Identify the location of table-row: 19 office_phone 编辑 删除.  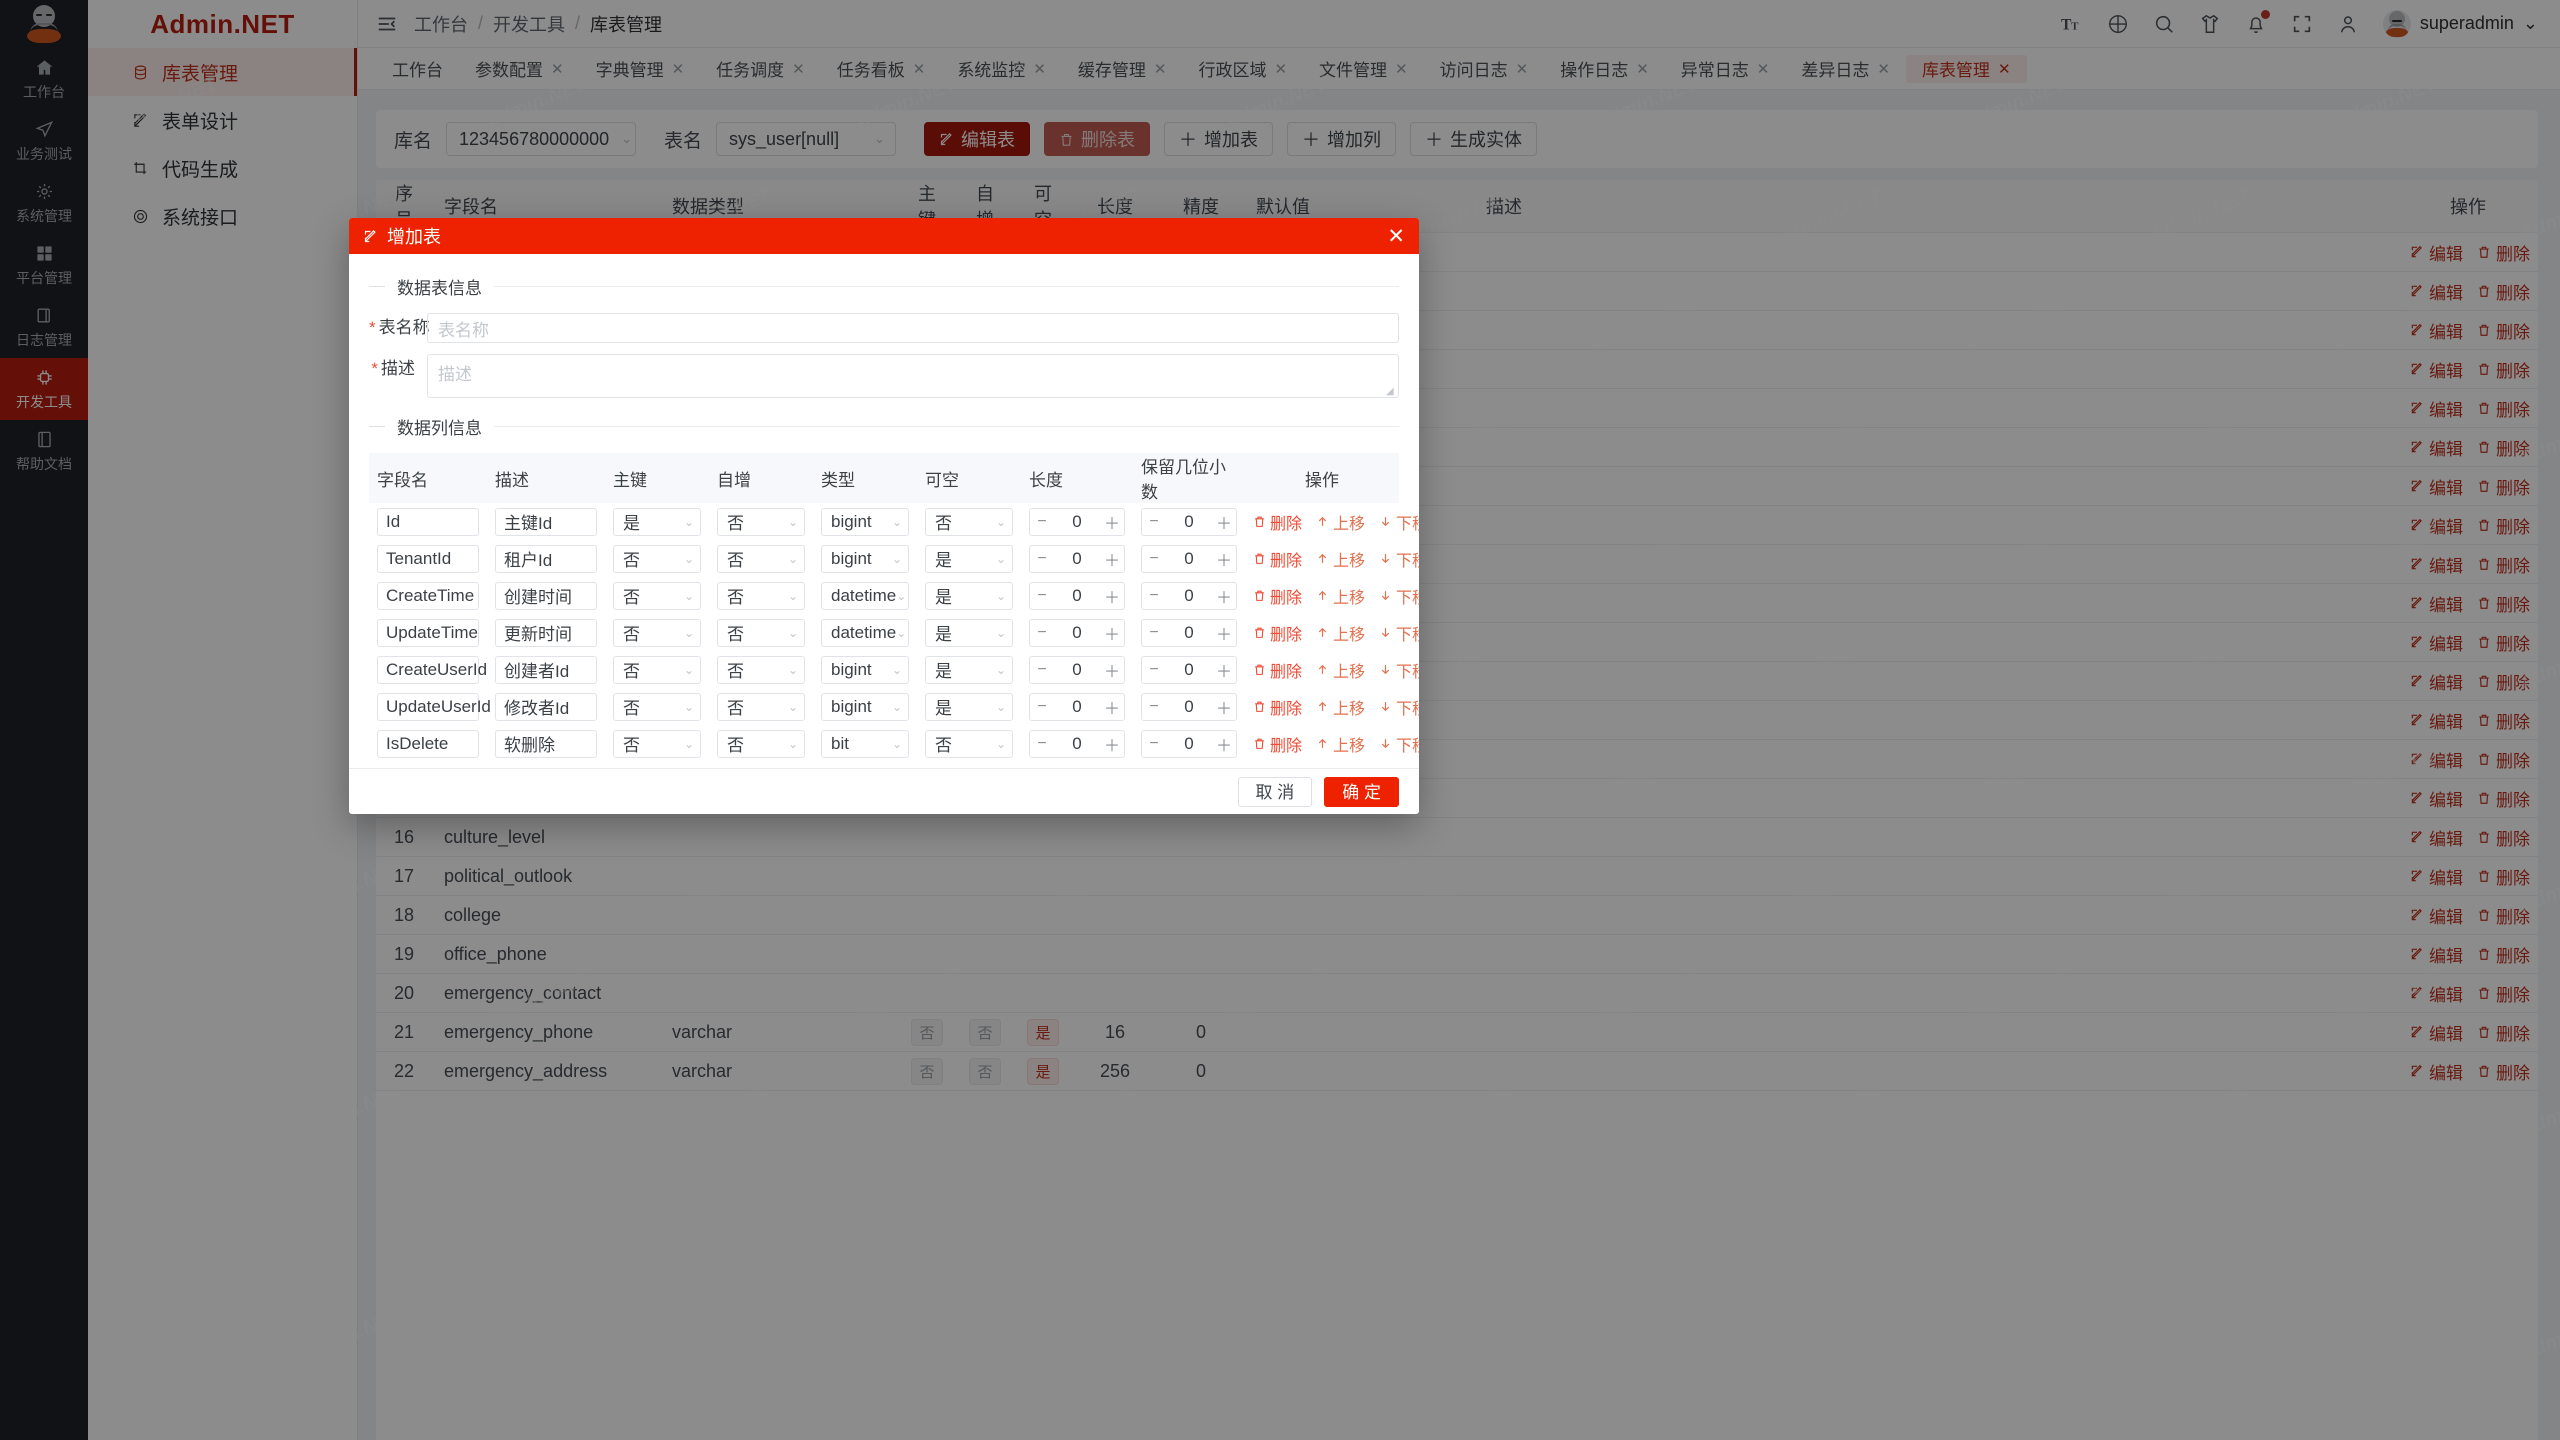
(1457, 954).